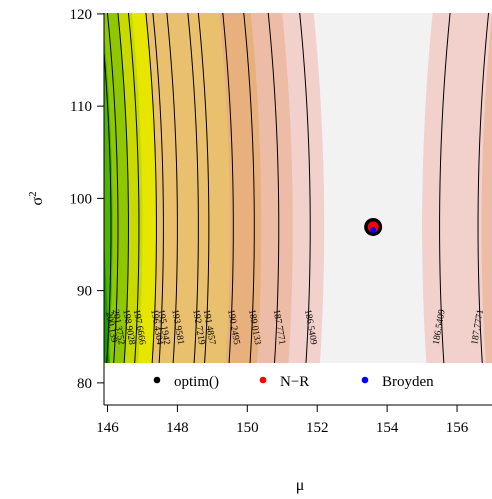  What do you see at coordinates (81, 199) in the screenshot?
I see `y-tick-label: 100` at bounding box center [81, 199].